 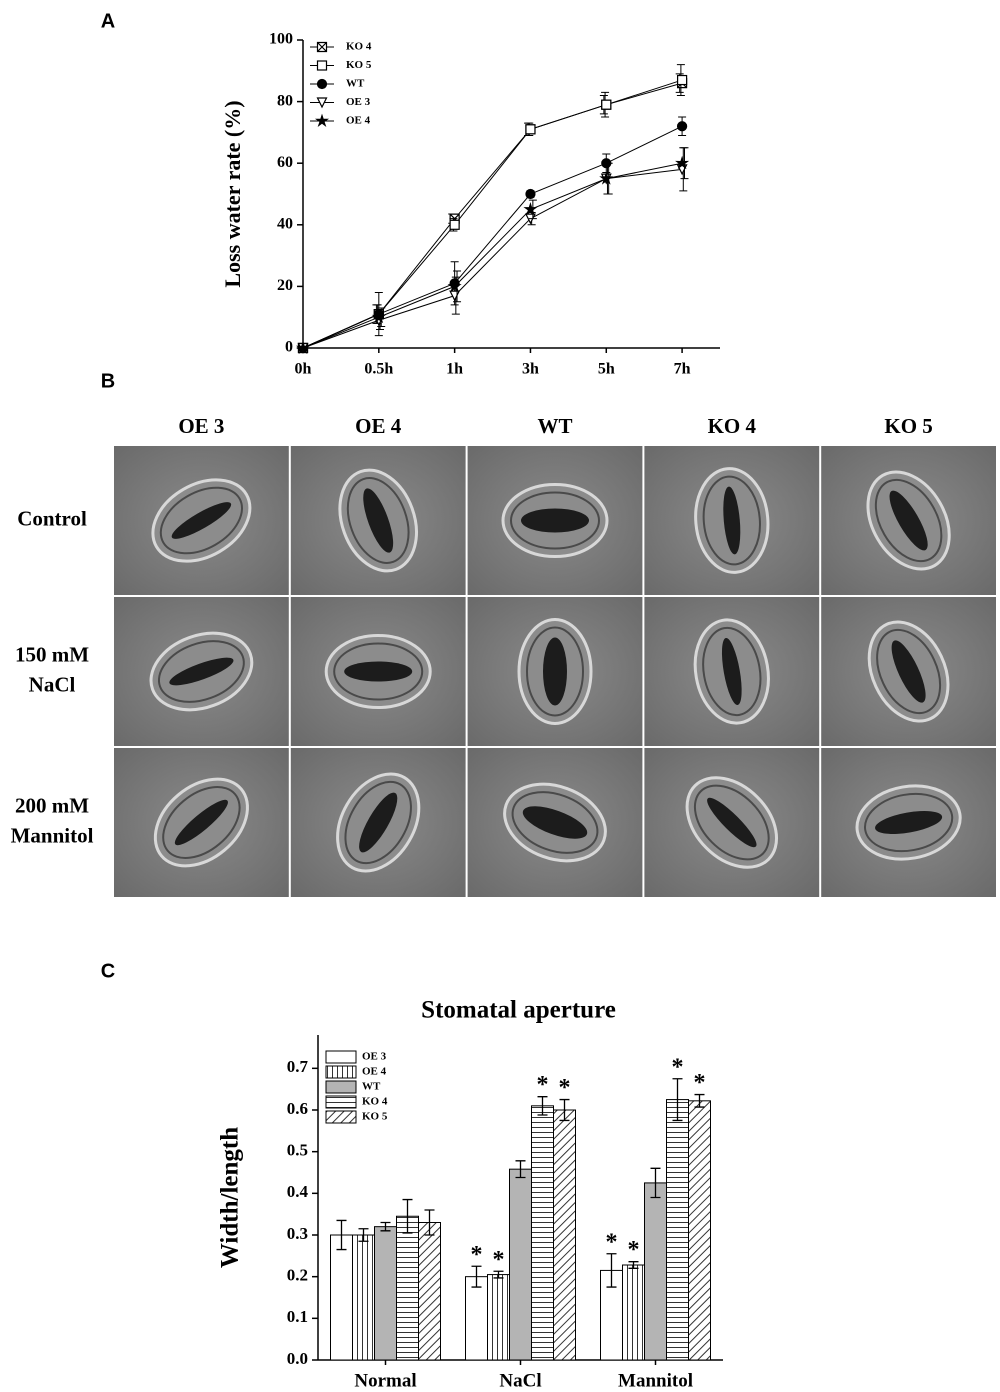 What do you see at coordinates (359, 65) in the screenshot?
I see `legend-label: KO 5` at bounding box center [359, 65].